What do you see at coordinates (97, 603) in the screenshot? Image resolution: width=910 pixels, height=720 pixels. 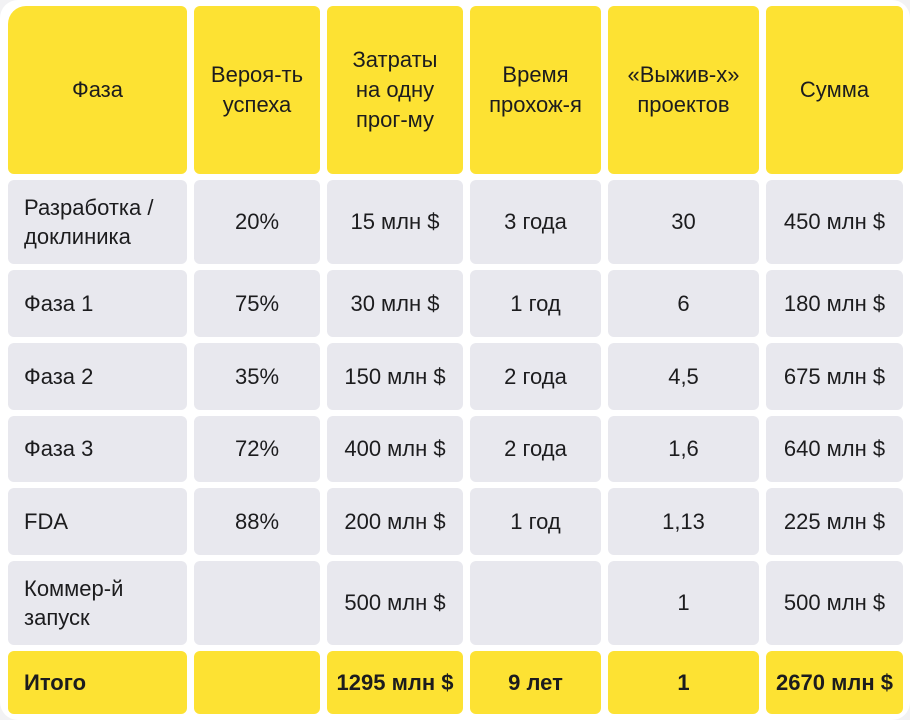 I see `row-phase: Коммер-й запуск` at bounding box center [97, 603].